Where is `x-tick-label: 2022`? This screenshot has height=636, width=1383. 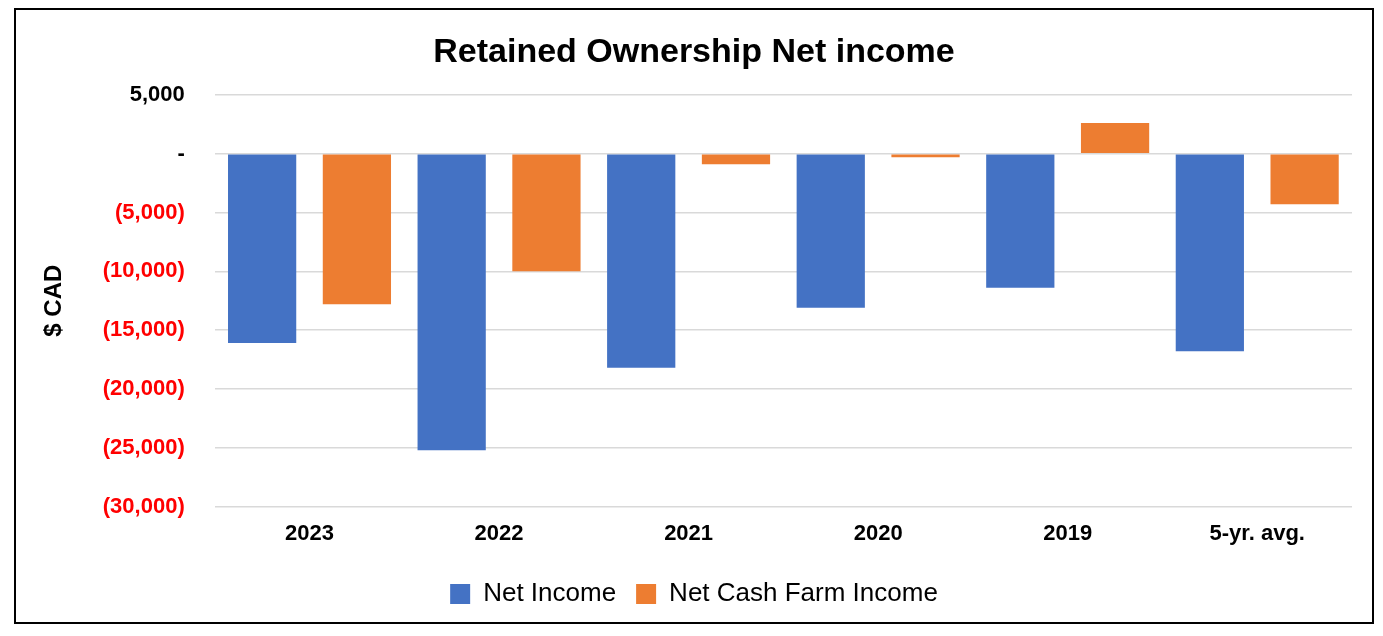
x-tick-label: 2022 is located at coordinates (499, 532).